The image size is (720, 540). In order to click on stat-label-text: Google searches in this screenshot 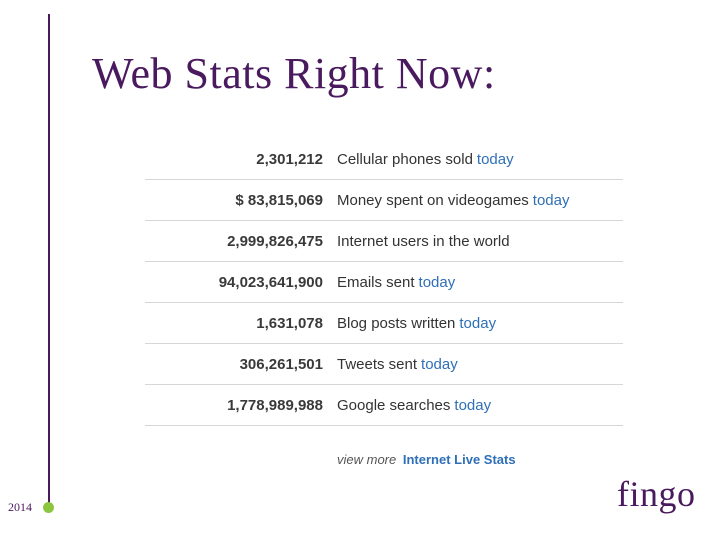, I will do `click(394, 405)`.